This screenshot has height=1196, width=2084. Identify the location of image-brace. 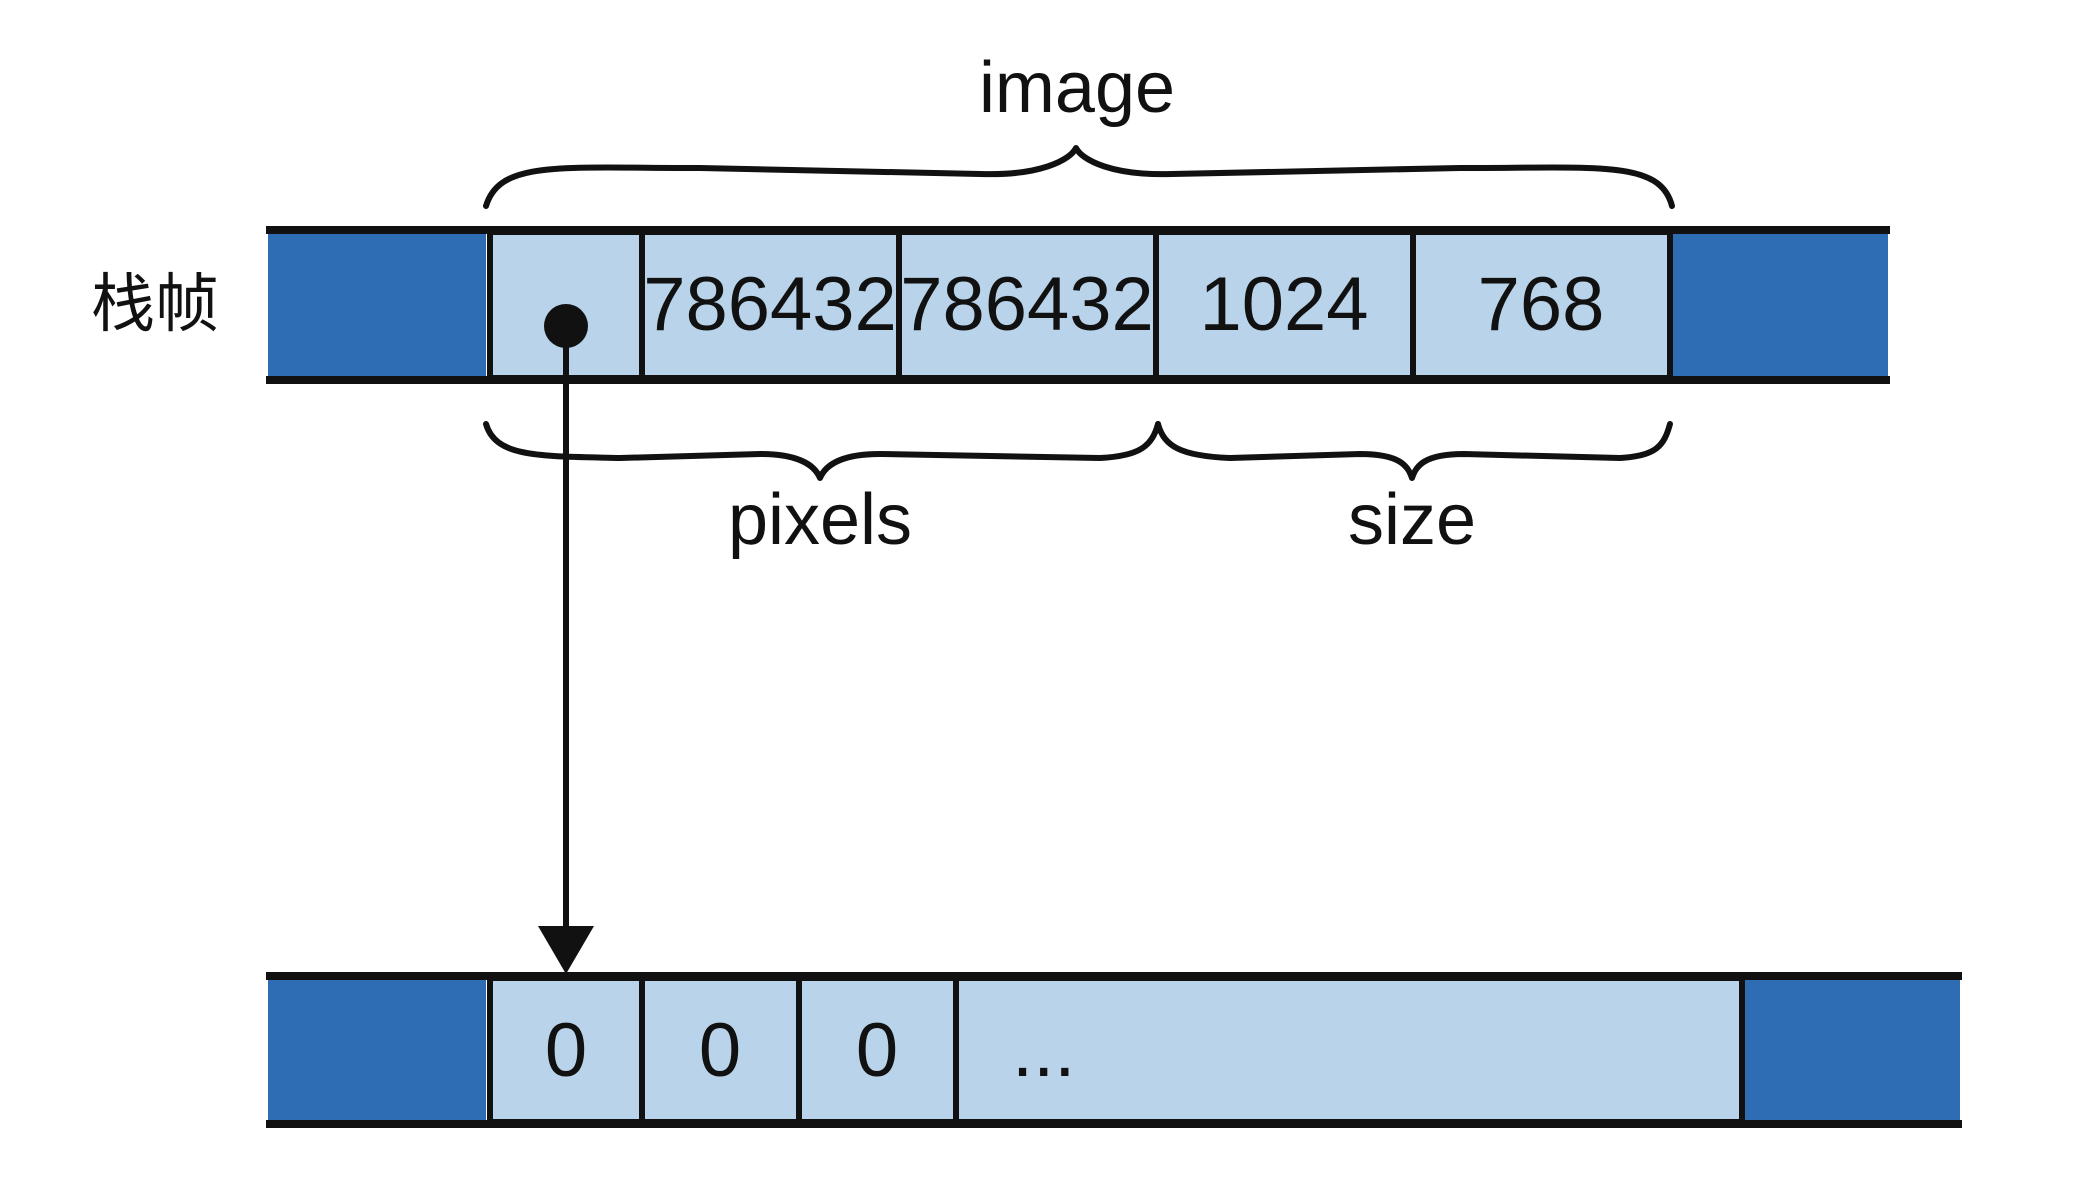
(1079, 177).